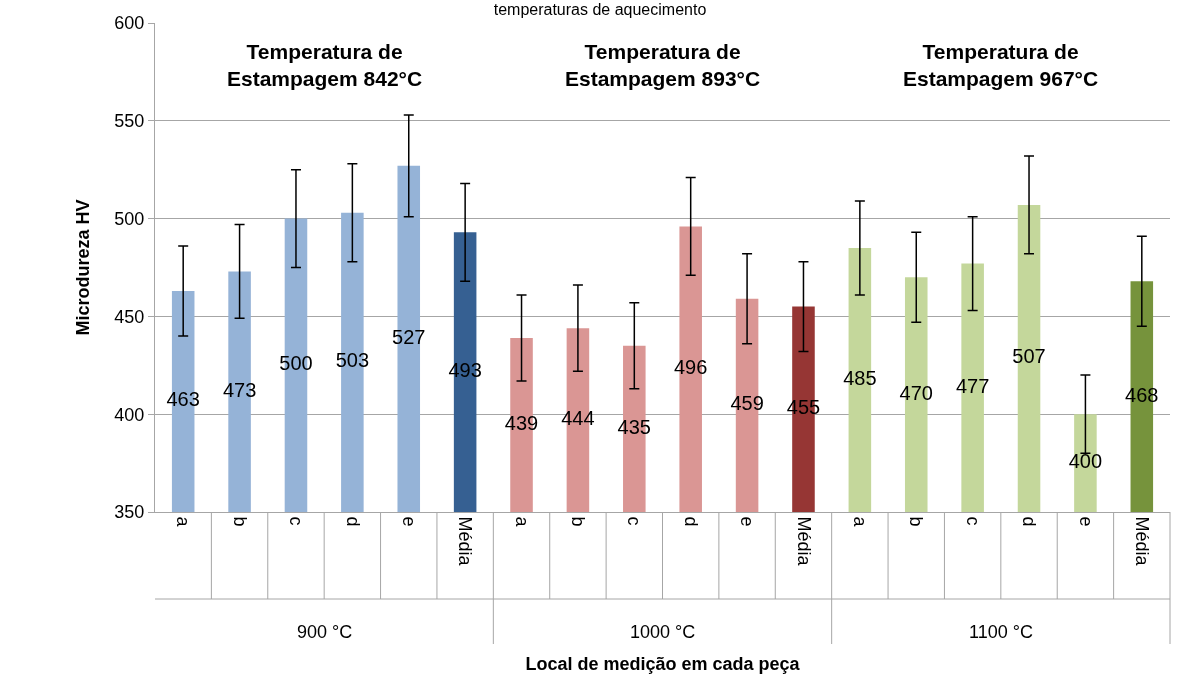 Image resolution: width=1200 pixels, height=674 pixels. What do you see at coordinates (239, 389) in the screenshot?
I see `data-label: 473` at bounding box center [239, 389].